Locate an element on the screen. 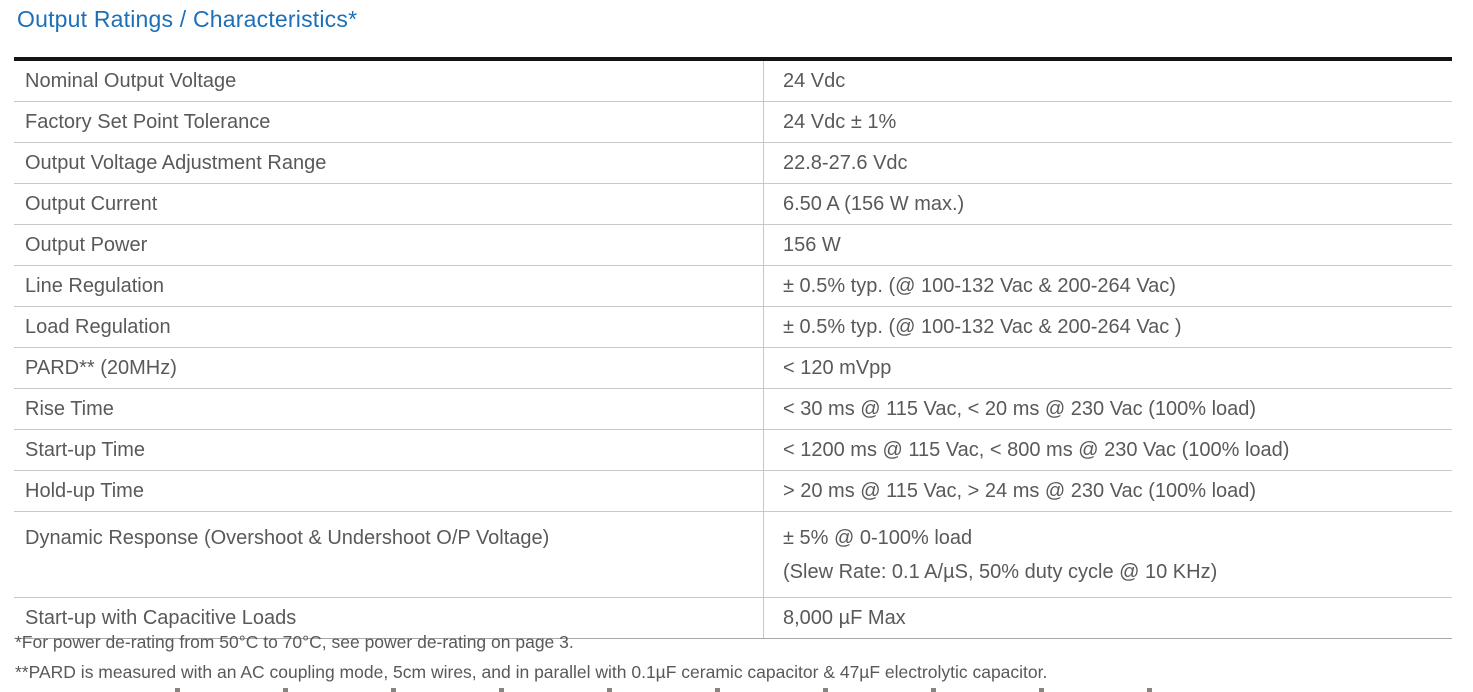  parameter-value-cell: 8,000 µF Max is located at coordinates (1108, 618).